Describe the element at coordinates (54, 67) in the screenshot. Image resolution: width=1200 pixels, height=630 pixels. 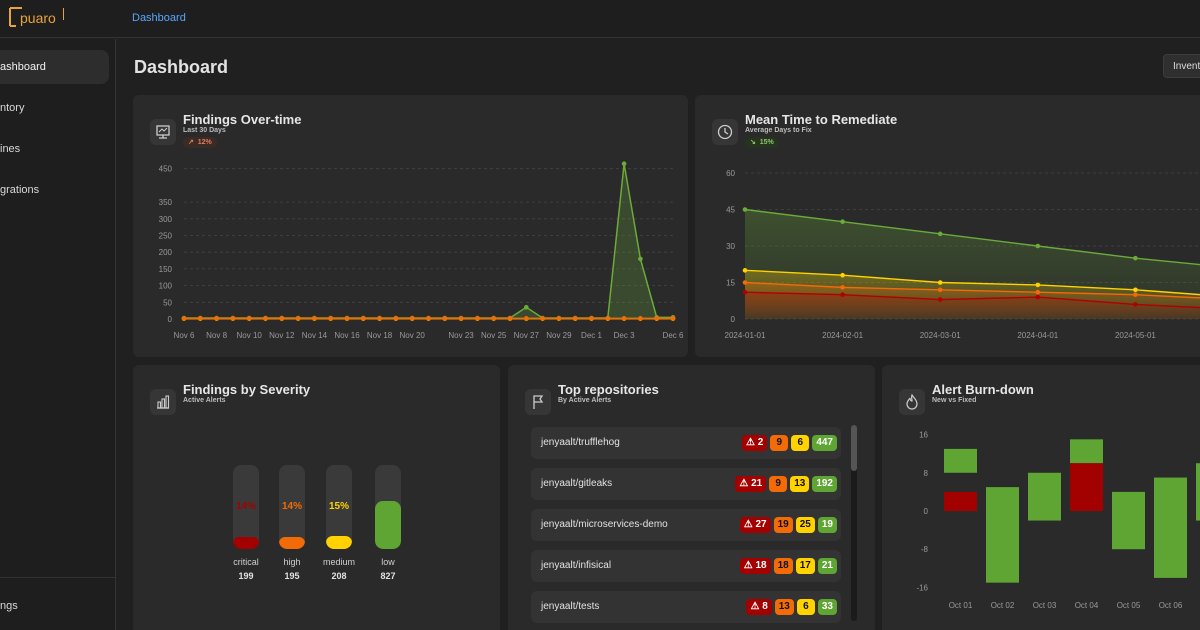
I see `sidebar-item-dashboard: ashboard` at that location.